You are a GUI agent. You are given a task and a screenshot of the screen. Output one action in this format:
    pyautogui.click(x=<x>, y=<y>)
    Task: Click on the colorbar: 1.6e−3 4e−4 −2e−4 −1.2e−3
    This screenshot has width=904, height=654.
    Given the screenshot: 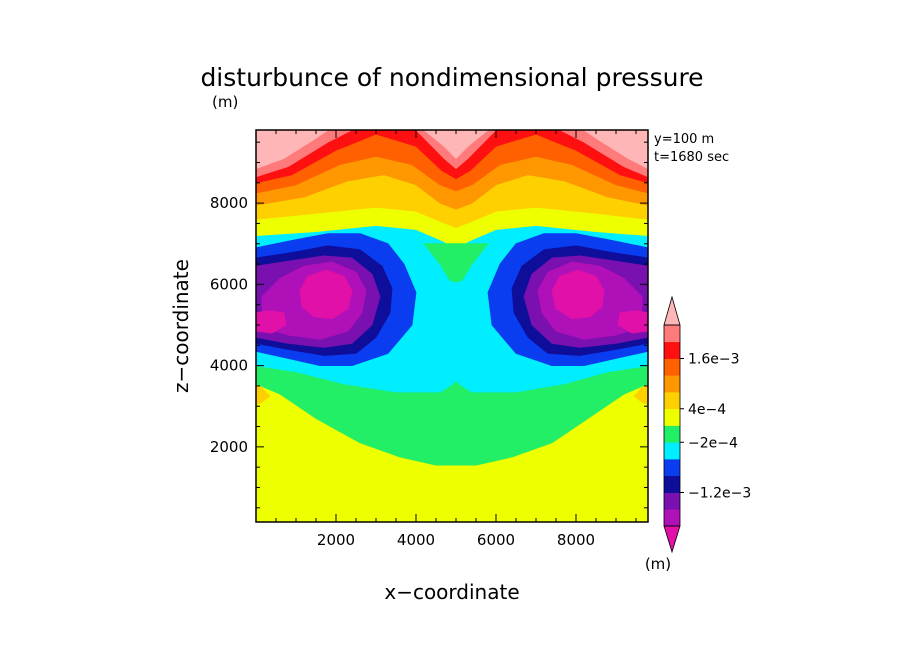 What is the action you would take?
    pyautogui.click(x=707, y=424)
    